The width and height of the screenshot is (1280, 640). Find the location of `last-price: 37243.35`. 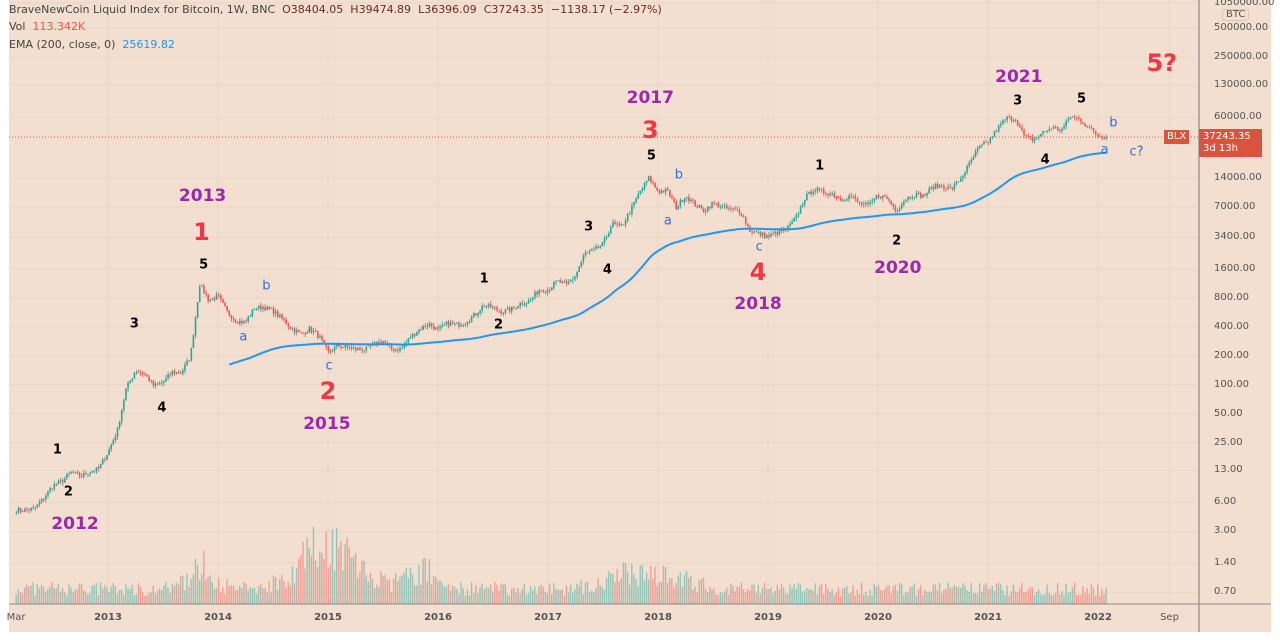

last-price: 37243.35 is located at coordinates (1227, 136).